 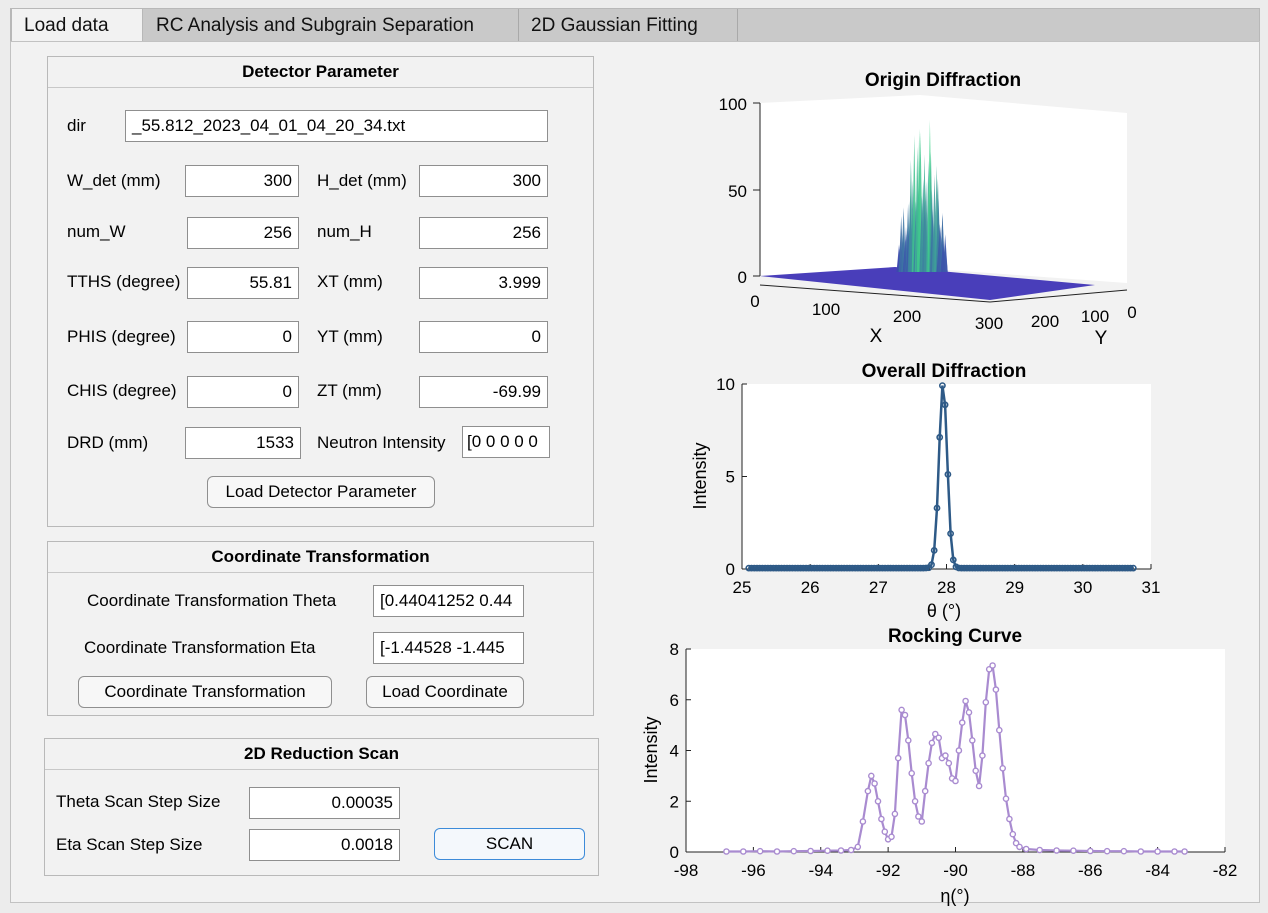 I want to click on eta-step-field: 0.0018, so click(x=324, y=845).